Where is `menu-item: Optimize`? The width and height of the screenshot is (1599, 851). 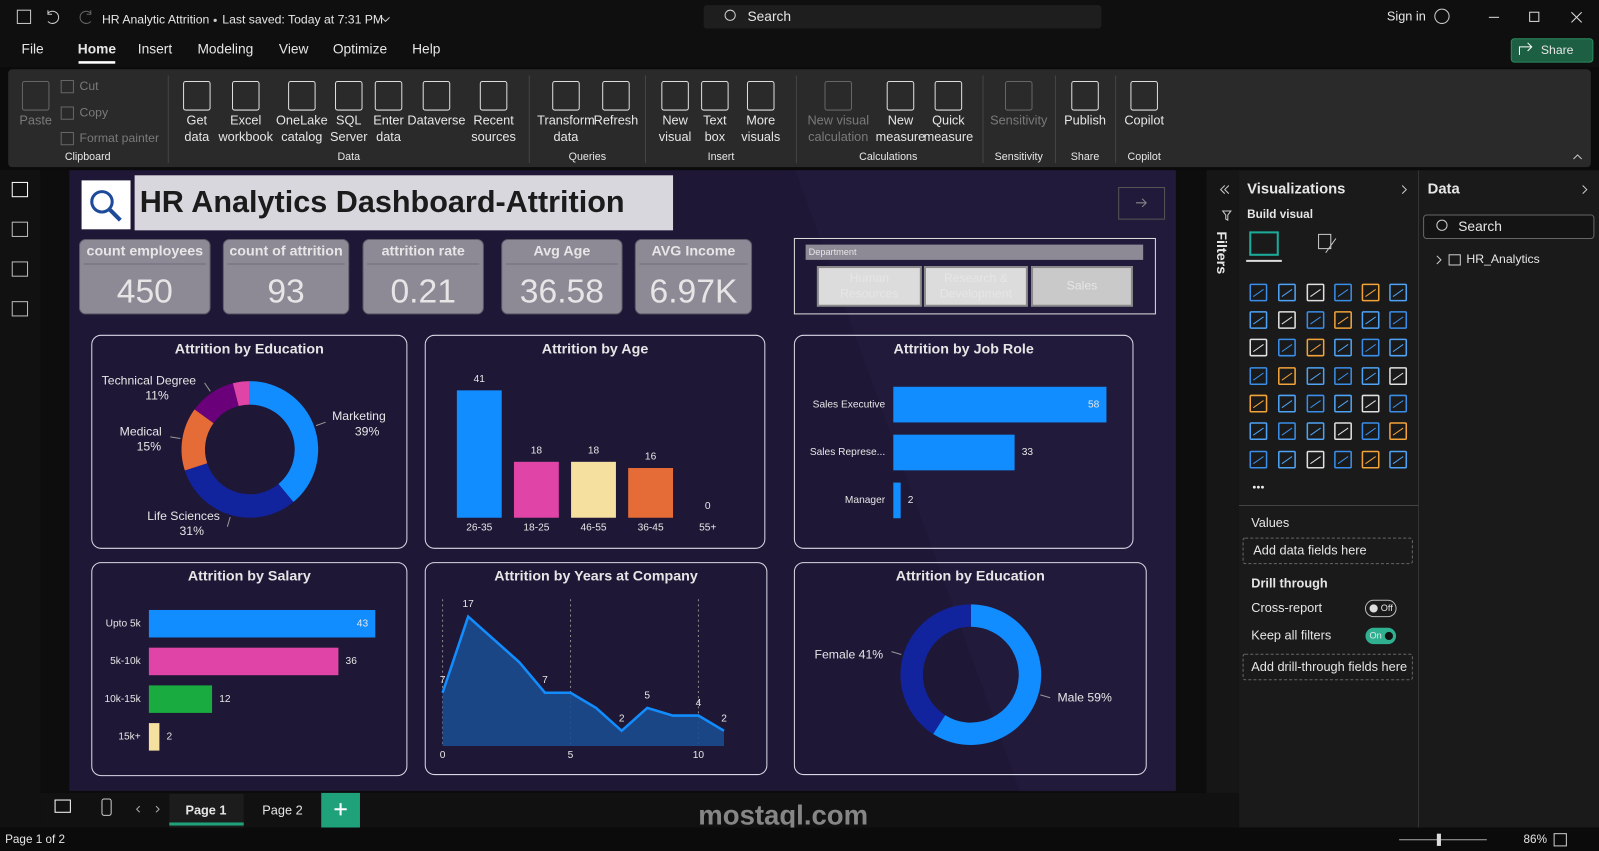 menu-item: Optimize is located at coordinates (360, 49).